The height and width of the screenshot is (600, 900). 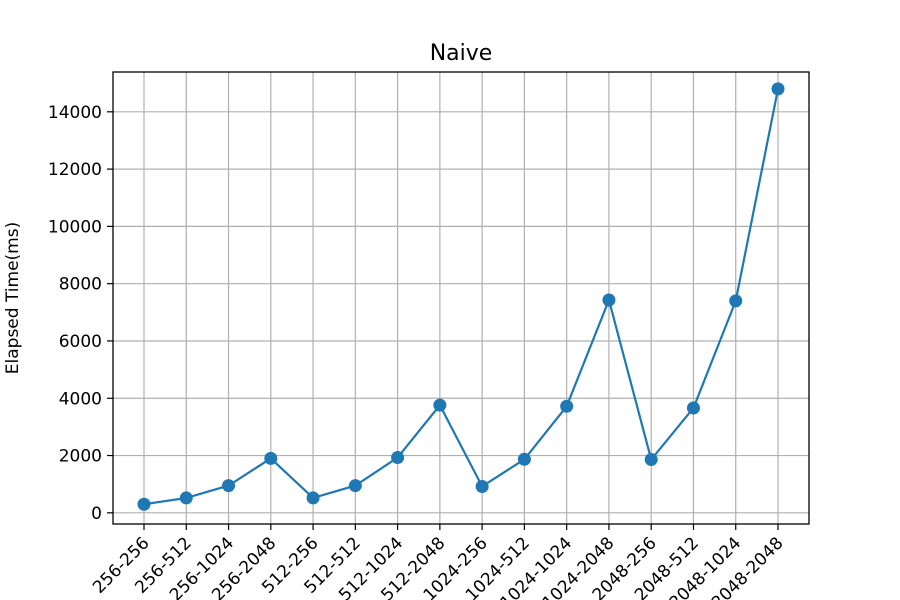 What do you see at coordinates (96, 514) in the screenshot?
I see `y-tick-label: 0` at bounding box center [96, 514].